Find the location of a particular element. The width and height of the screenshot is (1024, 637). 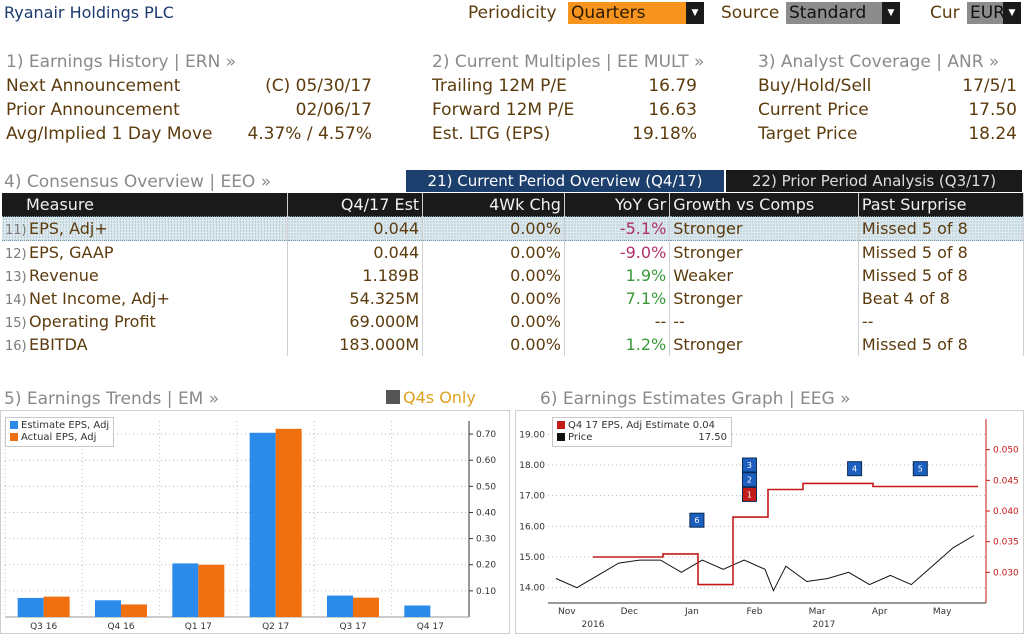

current-price-value: 17.50 is located at coordinates (992, 110).